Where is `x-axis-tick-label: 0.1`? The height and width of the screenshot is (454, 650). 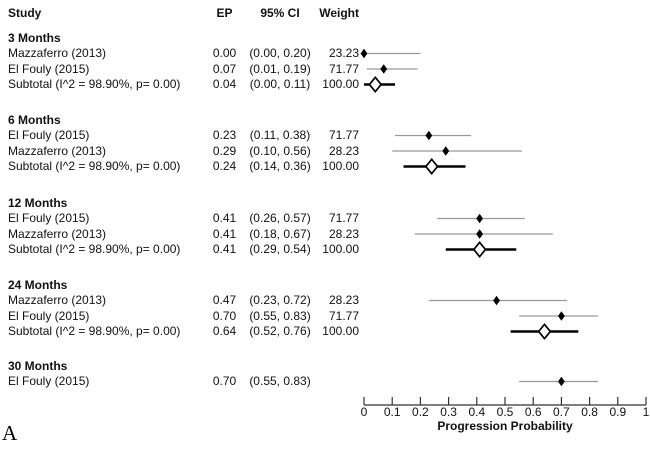
x-axis-tick-label: 0.1 is located at coordinates (392, 412).